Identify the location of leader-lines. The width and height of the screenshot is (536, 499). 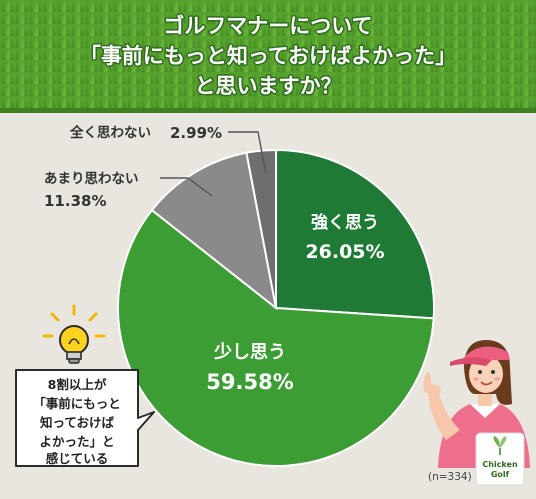
(213, 164).